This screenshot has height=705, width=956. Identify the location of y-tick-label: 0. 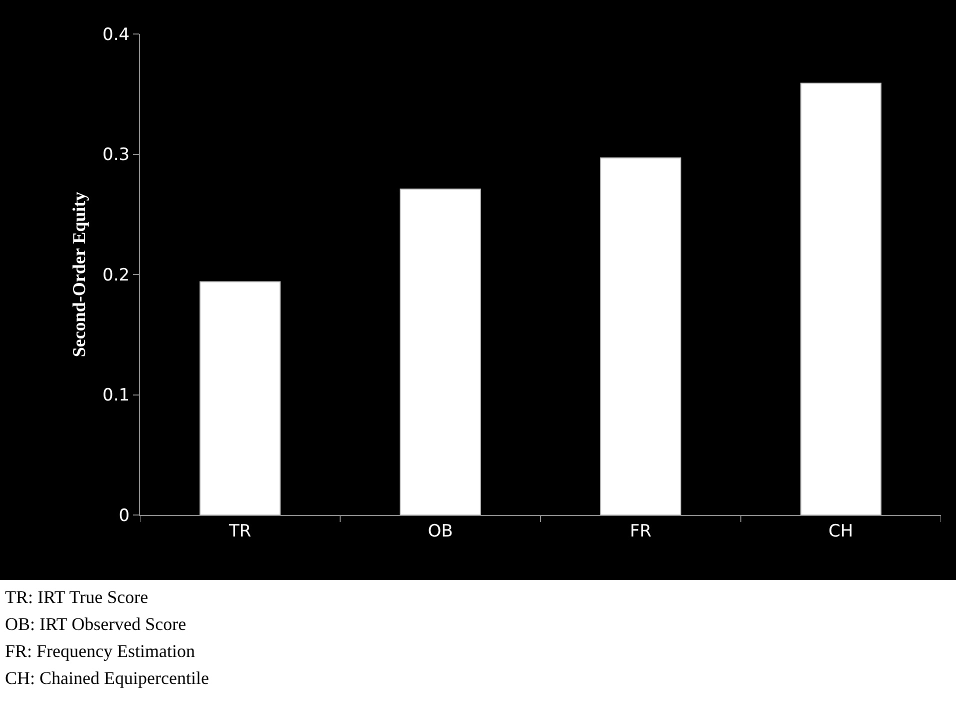
(124, 516).